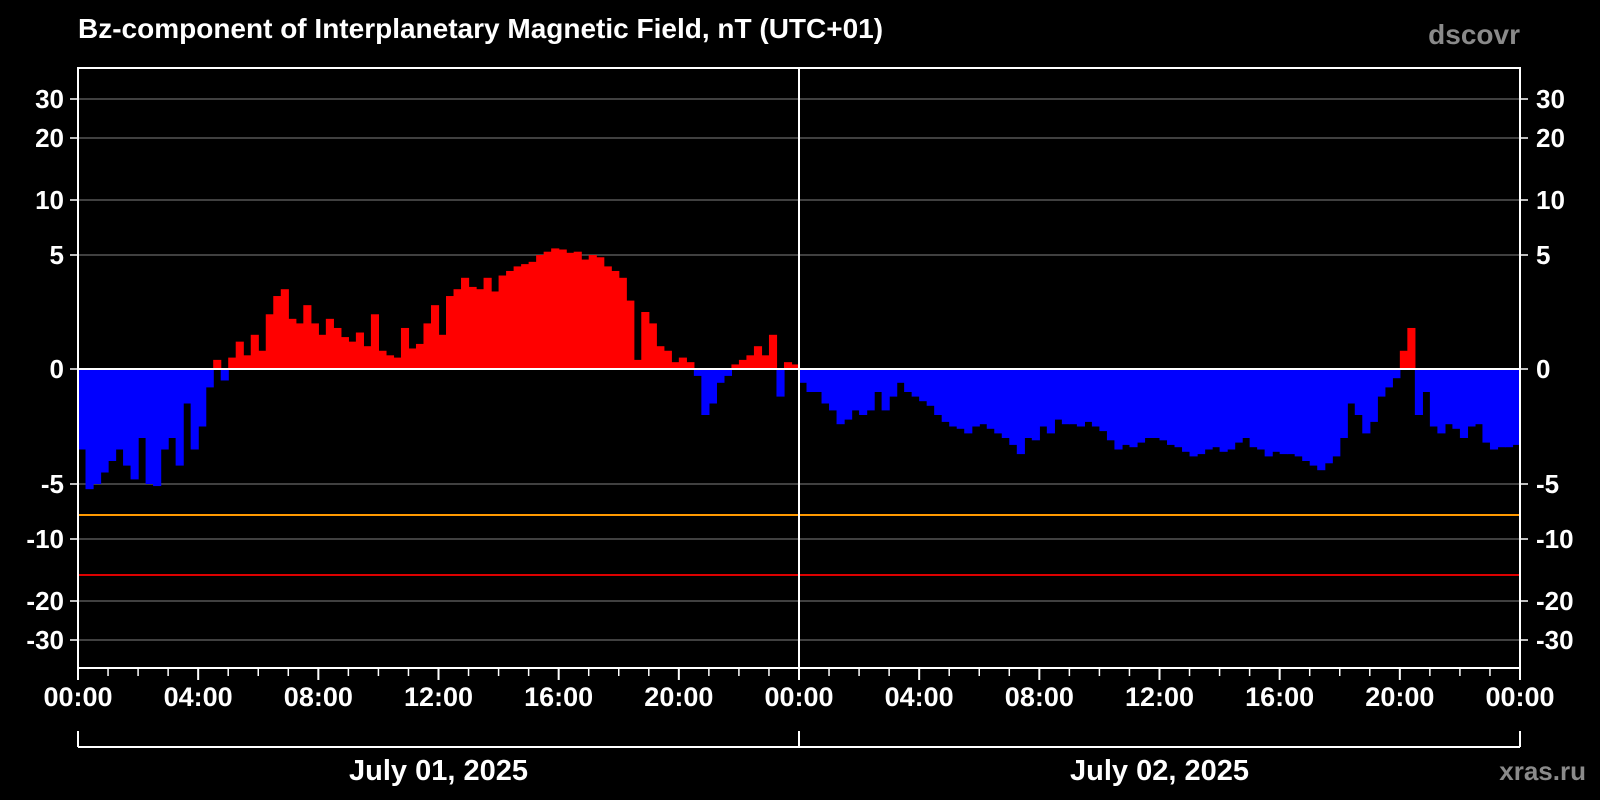 Image resolution: width=1600 pixels, height=800 pixels. I want to click on y-tick-label-left: 5, so click(57, 255).